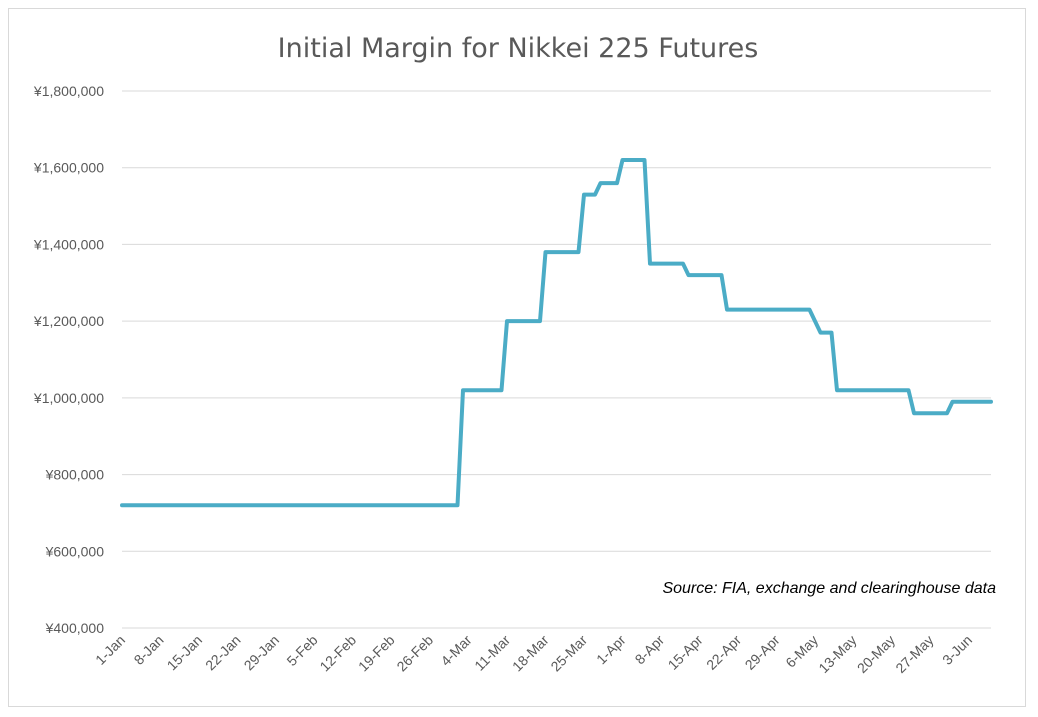 This screenshot has width=1038, height=717. I want to click on y-tick-label: ¥600,000, so click(75, 551).